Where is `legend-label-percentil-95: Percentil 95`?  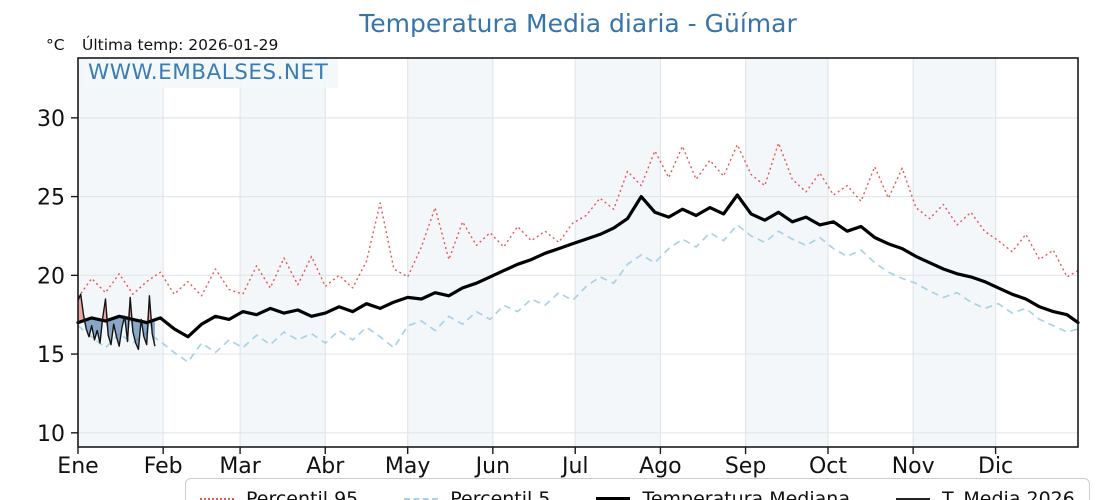
legend-label-percentil-95: Percentil 95 is located at coordinates (302, 494).